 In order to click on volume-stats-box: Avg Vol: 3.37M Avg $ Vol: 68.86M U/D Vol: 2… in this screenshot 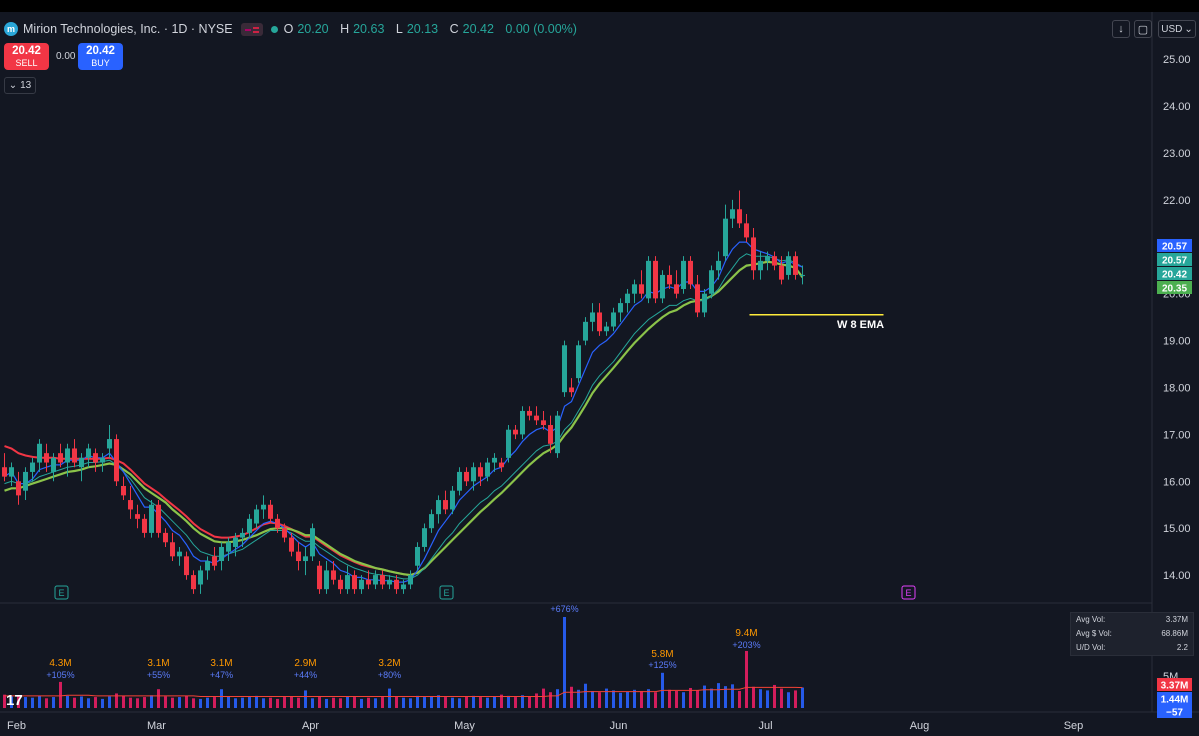, I will do `click(1132, 634)`.